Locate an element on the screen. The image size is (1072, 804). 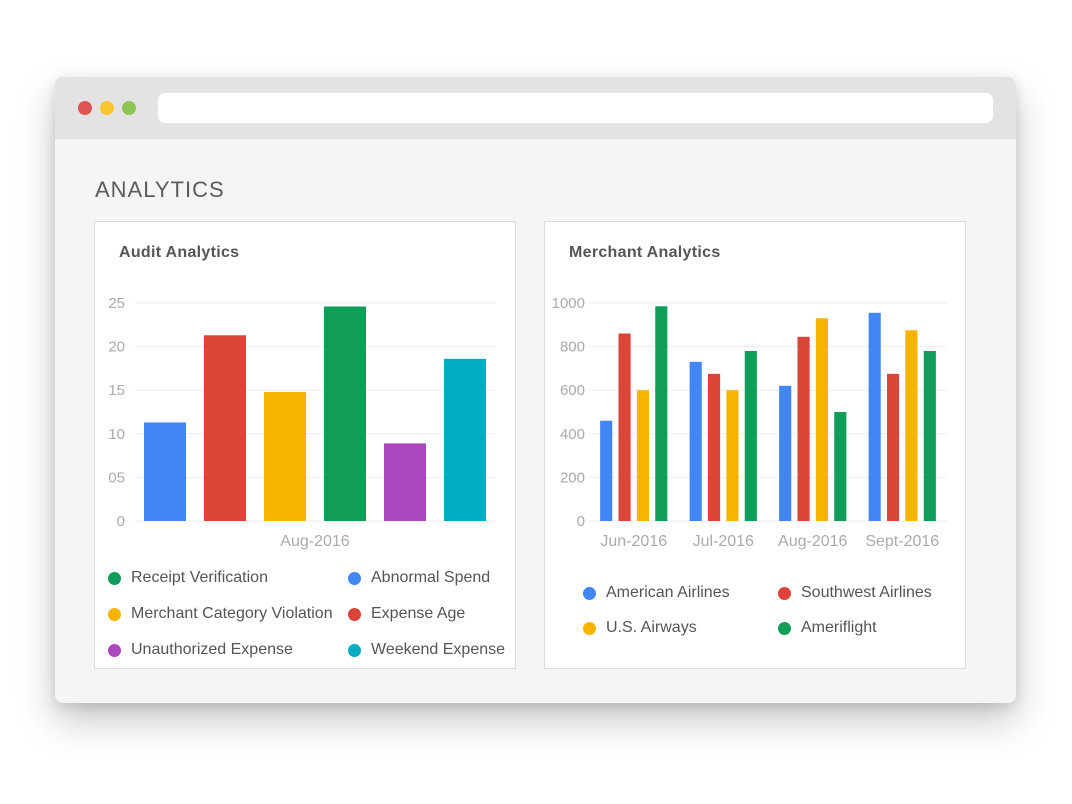
bar-weekend-expense-aug-2016 is located at coordinates (465, 439).